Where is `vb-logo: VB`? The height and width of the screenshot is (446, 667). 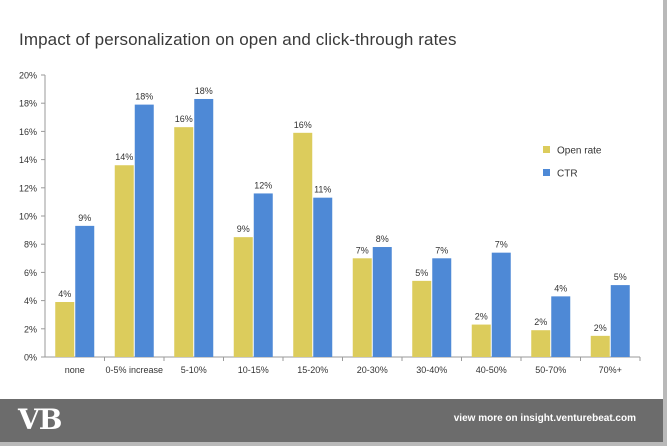 vb-logo: VB is located at coordinates (40, 419).